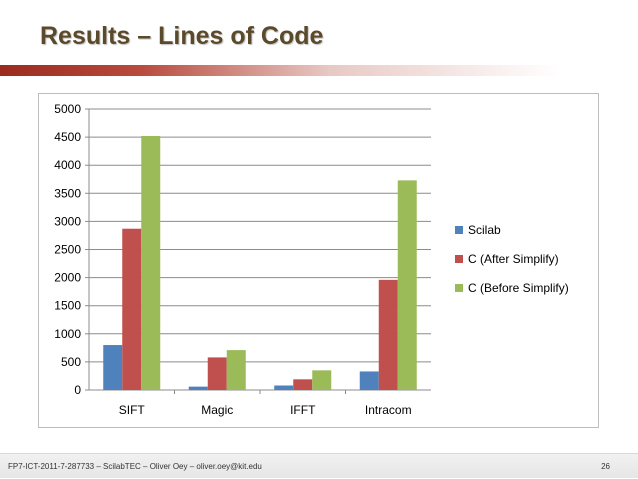  Describe the element at coordinates (71, 362) in the screenshot. I see `y-tick-label: 500` at that location.